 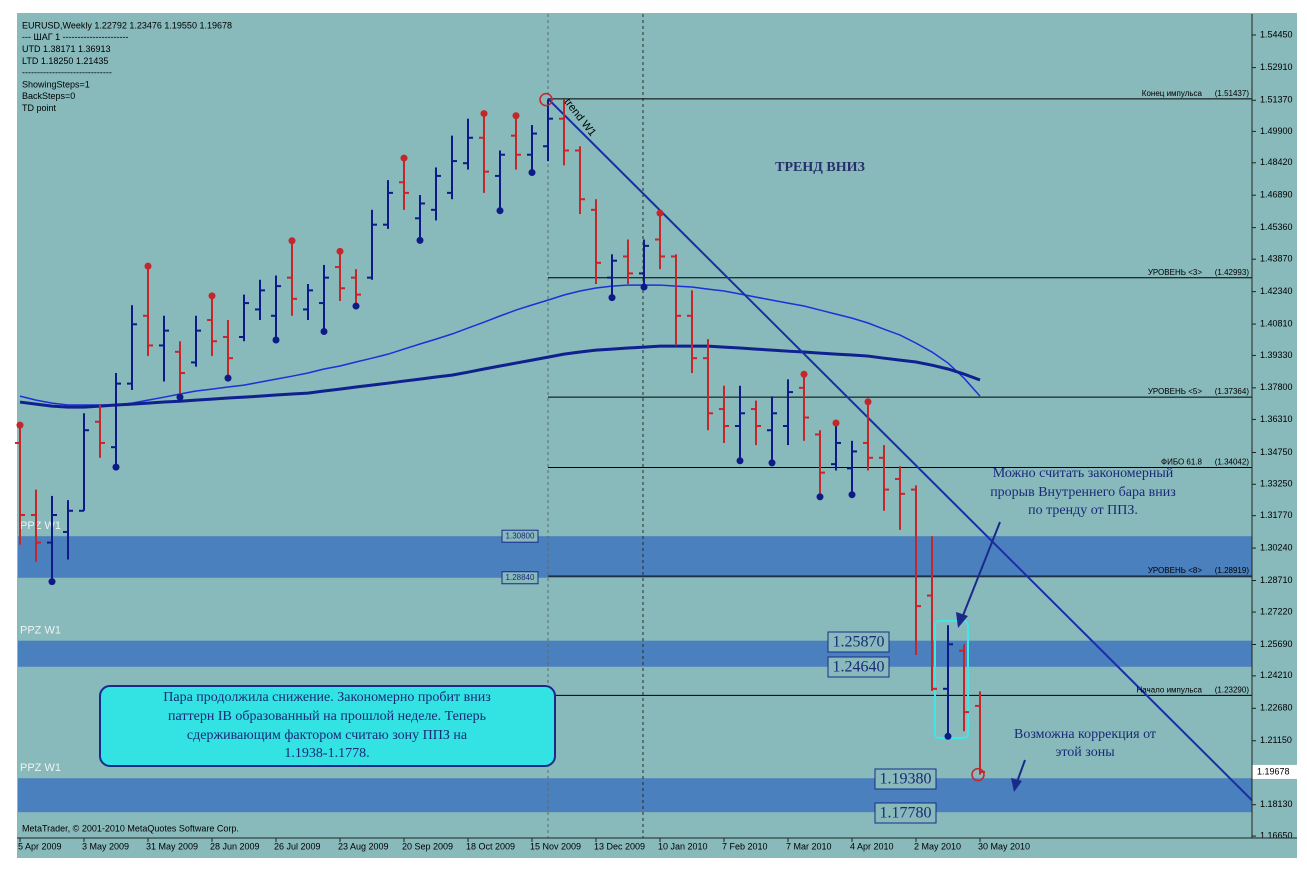 I want to click on level-value-label: (1.34042), so click(x=1232, y=462).